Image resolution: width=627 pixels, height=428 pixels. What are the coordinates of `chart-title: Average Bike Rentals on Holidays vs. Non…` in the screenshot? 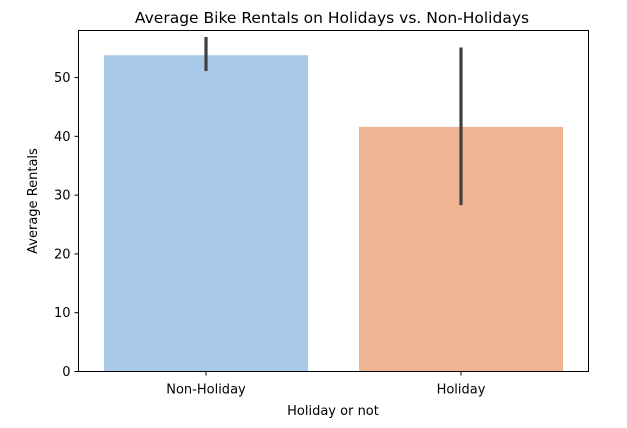 It's located at (332, 18).